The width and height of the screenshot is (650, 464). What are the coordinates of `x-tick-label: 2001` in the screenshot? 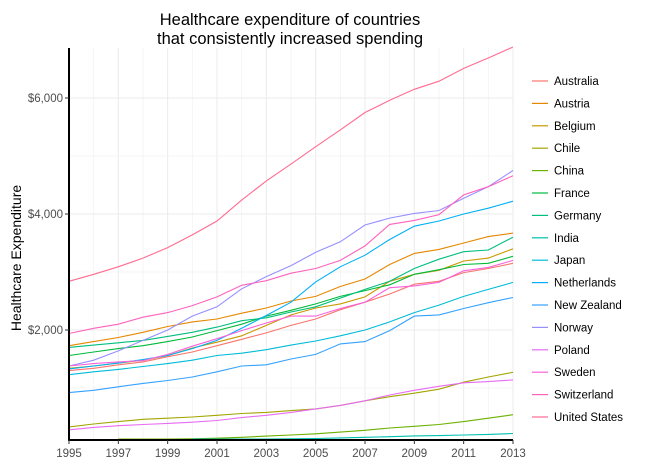 It's located at (217, 454).